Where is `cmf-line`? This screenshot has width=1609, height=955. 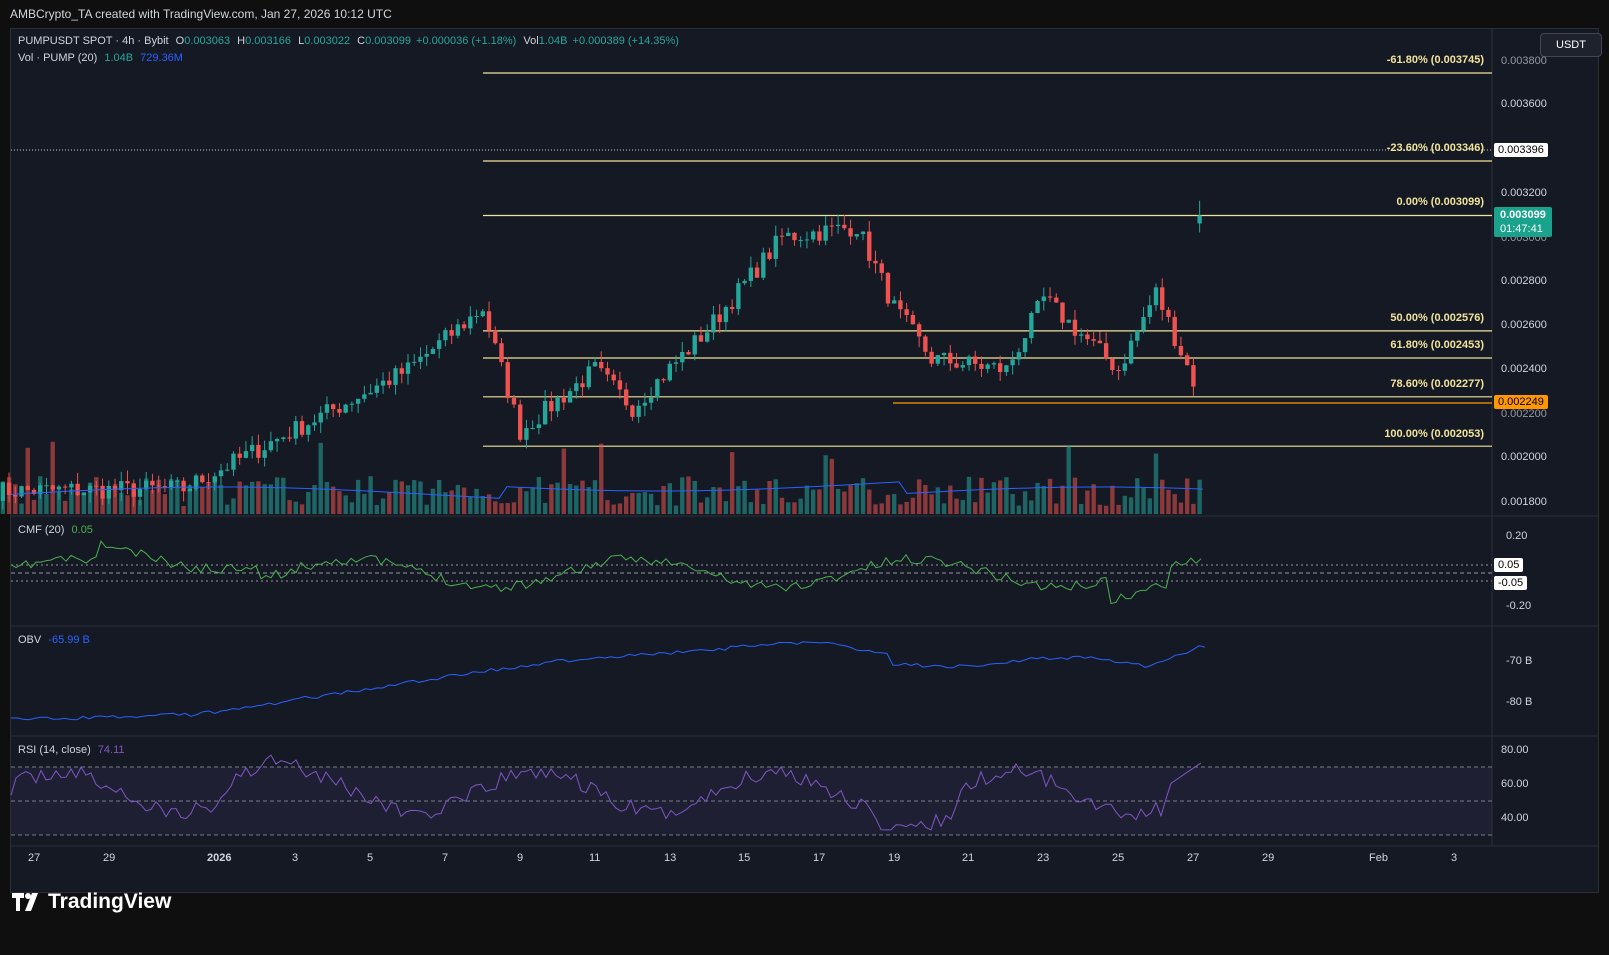
cmf-line is located at coordinates (606, 572).